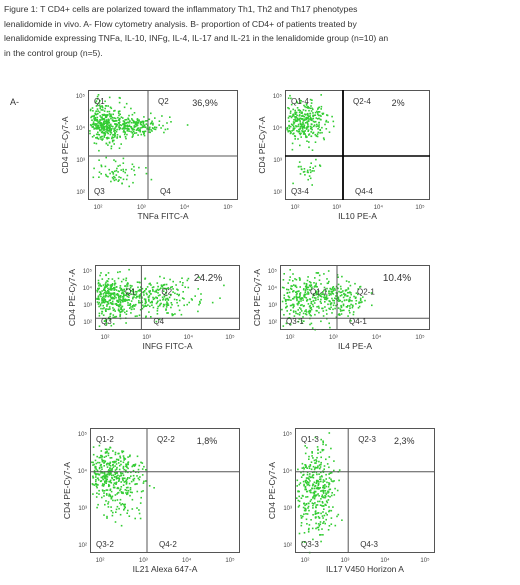 The height and width of the screenshot is (585, 520). What do you see at coordinates (362, 101) in the screenshot?
I see `quadrant-label: Q2-4` at bounding box center [362, 101].